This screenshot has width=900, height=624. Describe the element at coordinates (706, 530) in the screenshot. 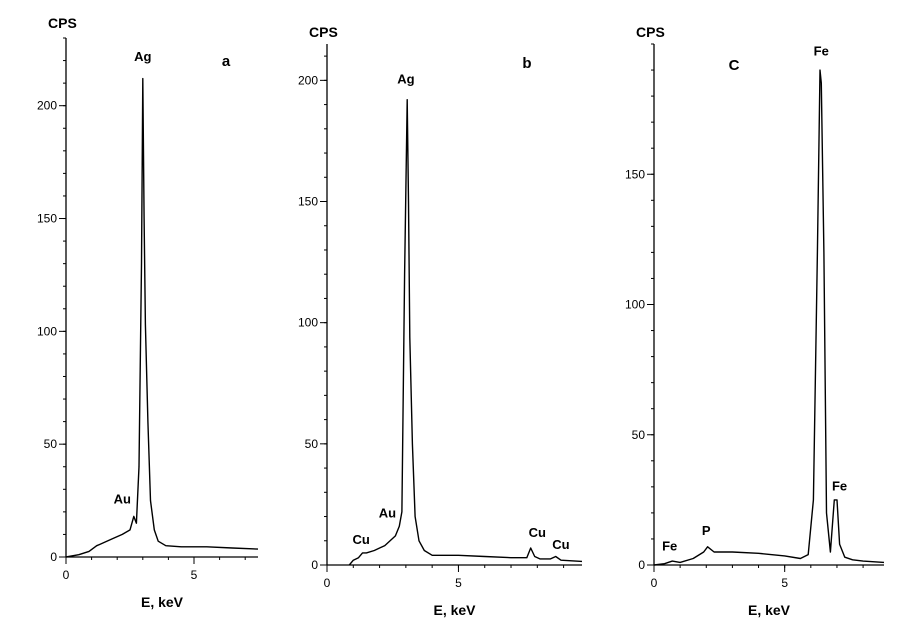

I see `peak-label: P` at that location.